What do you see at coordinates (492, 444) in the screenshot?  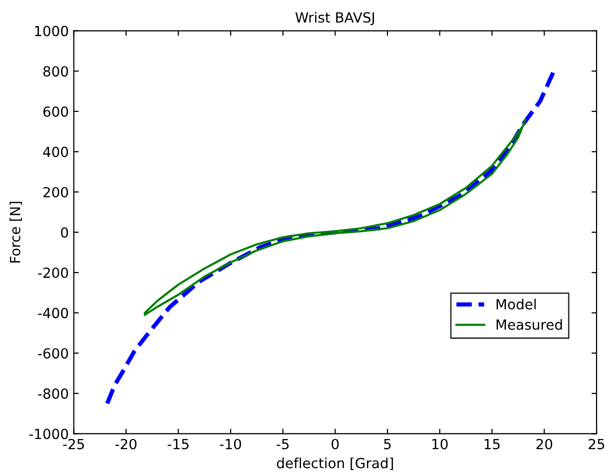 I see `x-tick-label: 15` at bounding box center [492, 444].